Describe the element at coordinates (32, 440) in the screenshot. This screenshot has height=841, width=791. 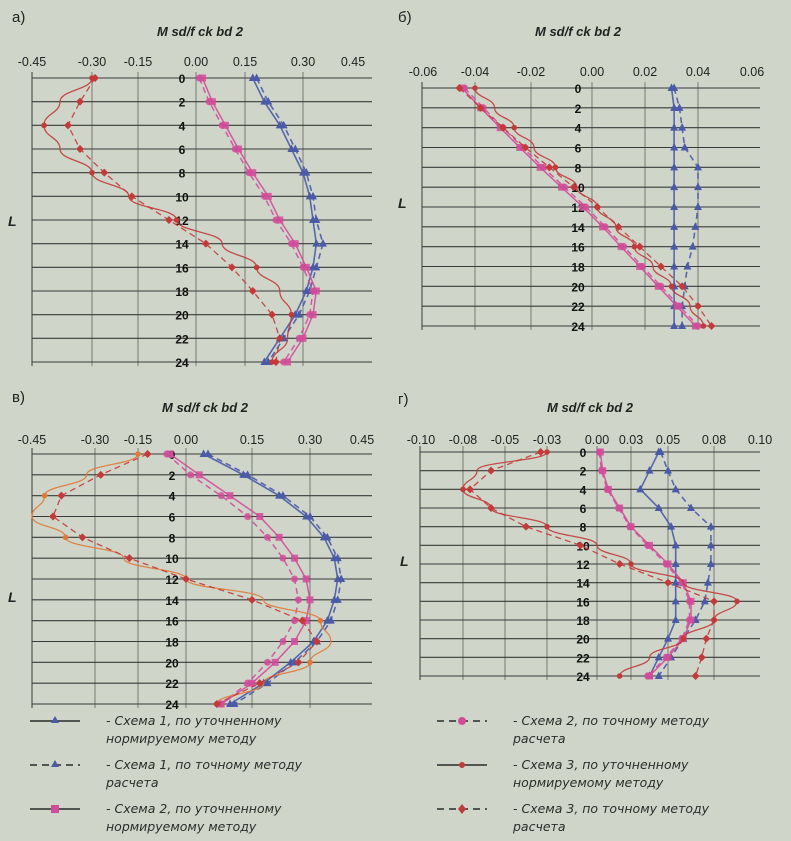
I see `x-tick-label: -0.45` at that location.